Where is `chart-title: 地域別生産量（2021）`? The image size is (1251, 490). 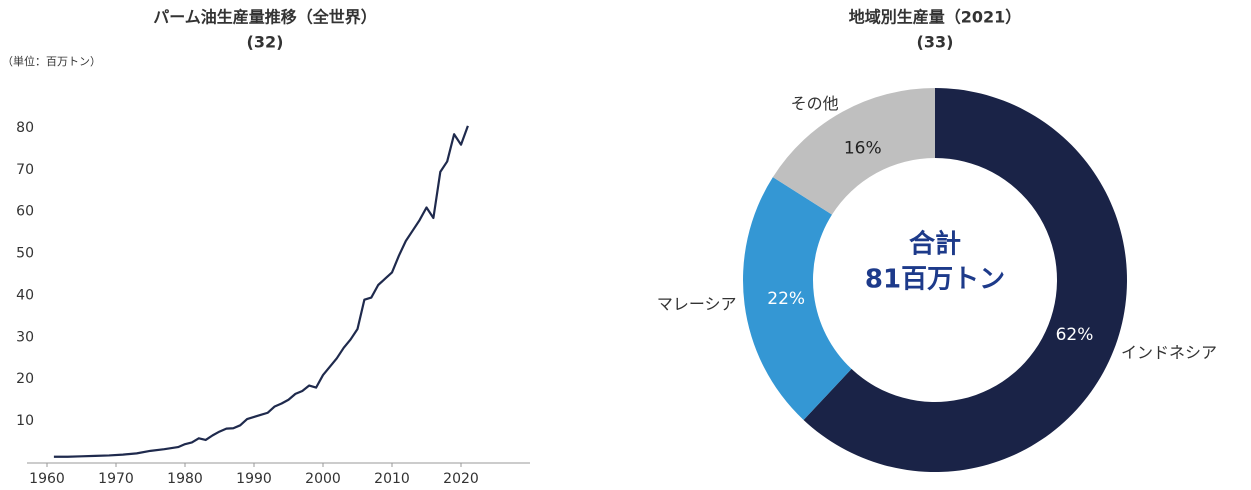
chart-title: 地域別生産量（2021） is located at coordinates (935, 17).